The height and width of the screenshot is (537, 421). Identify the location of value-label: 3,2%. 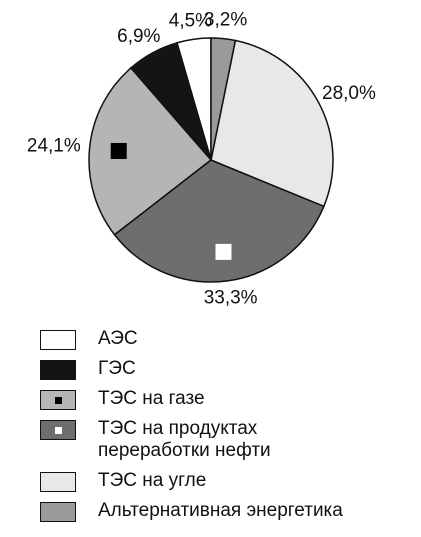
(225, 20).